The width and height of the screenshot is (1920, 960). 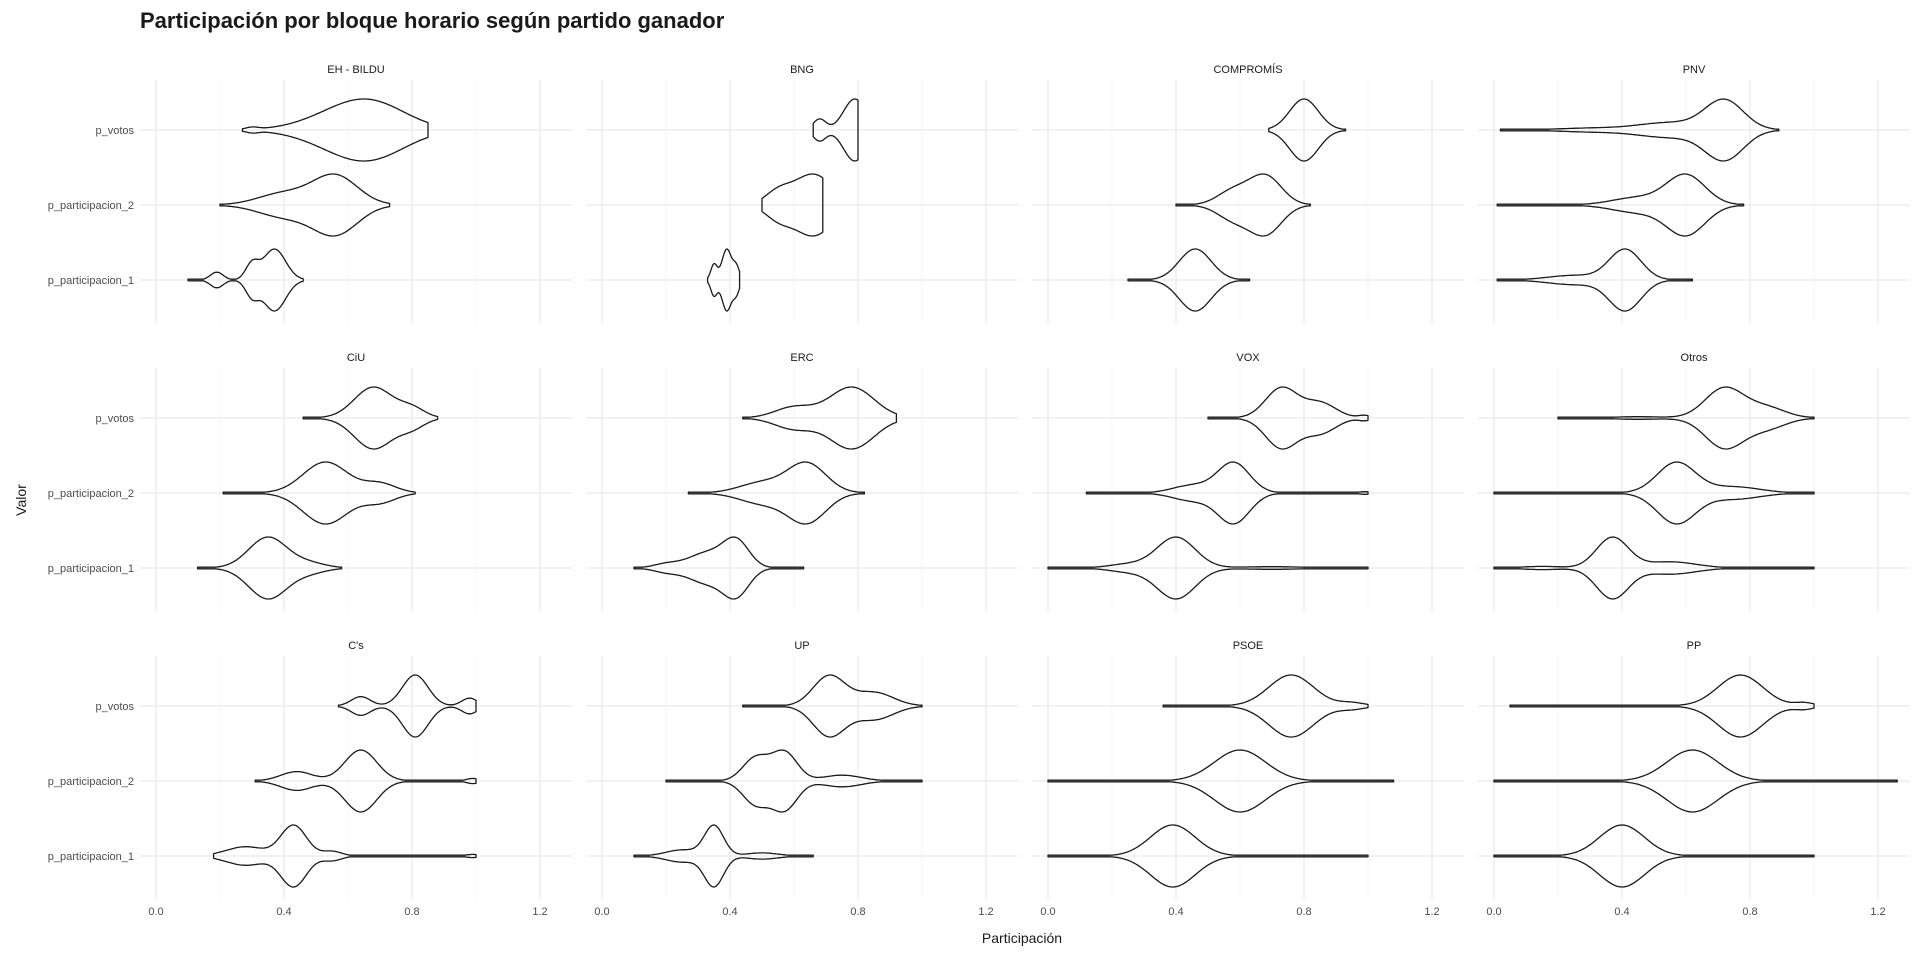 What do you see at coordinates (1307, 130) in the screenshot?
I see `violin-comprom-s-p-votos` at bounding box center [1307, 130].